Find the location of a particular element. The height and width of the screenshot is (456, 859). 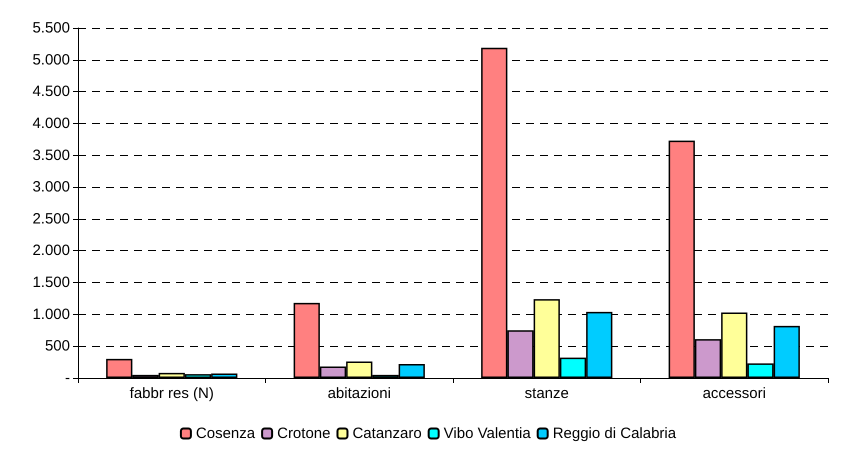

x-tick-label: stanze is located at coordinates (546, 393).